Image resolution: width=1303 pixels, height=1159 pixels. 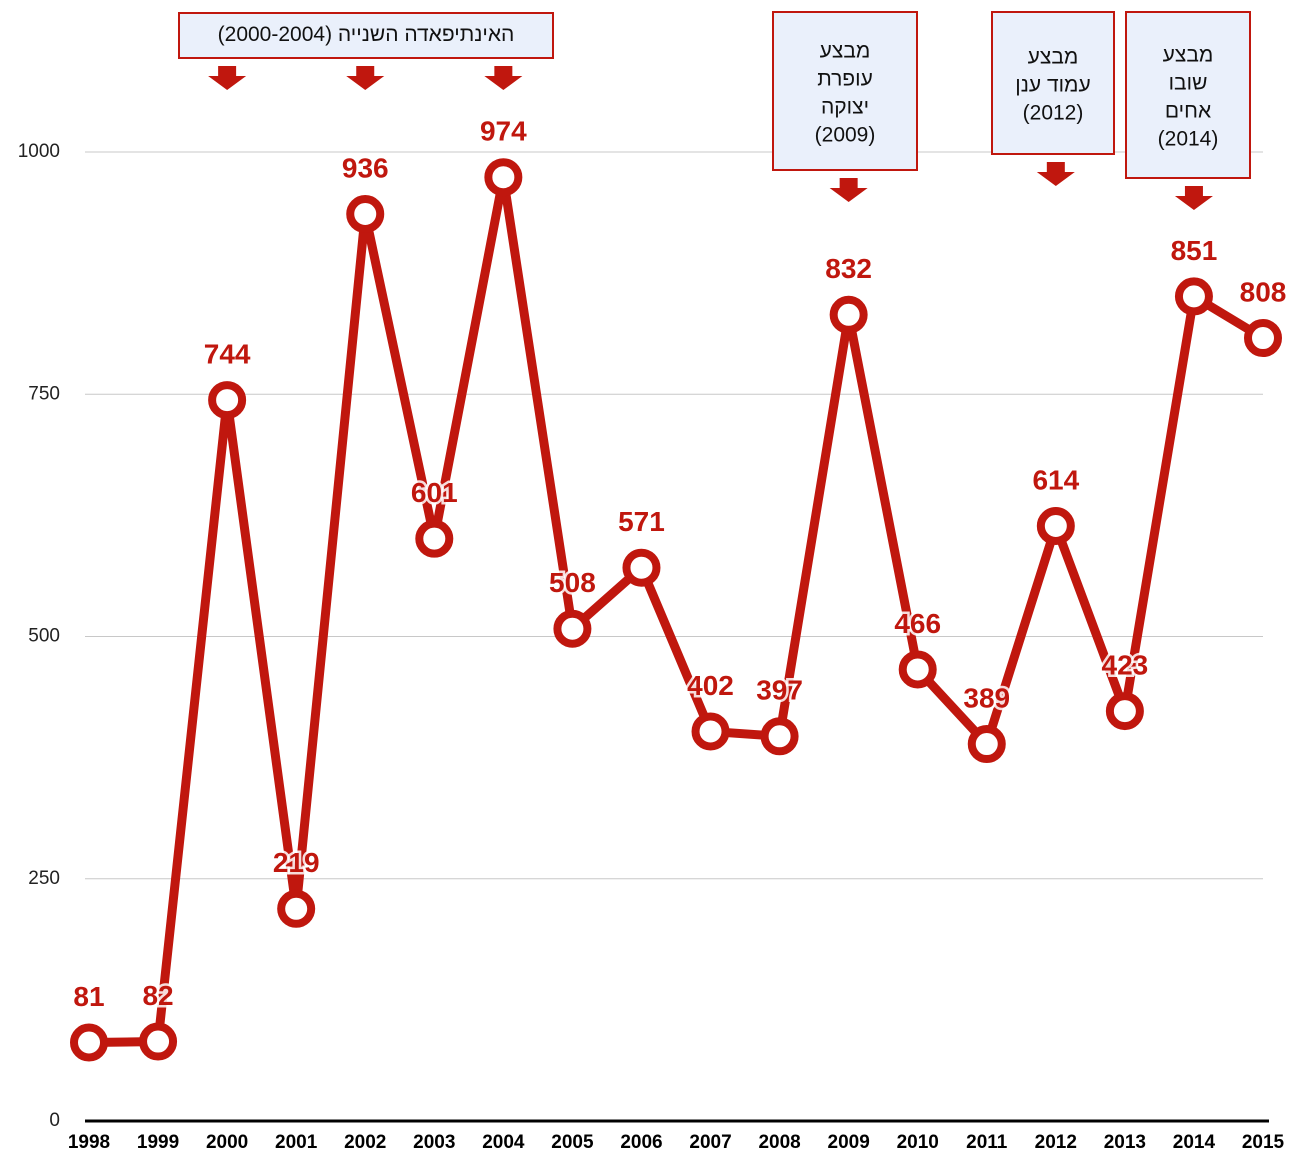 What do you see at coordinates (779, 1142) in the screenshot?
I see `x-tick-label: 2008` at bounding box center [779, 1142].